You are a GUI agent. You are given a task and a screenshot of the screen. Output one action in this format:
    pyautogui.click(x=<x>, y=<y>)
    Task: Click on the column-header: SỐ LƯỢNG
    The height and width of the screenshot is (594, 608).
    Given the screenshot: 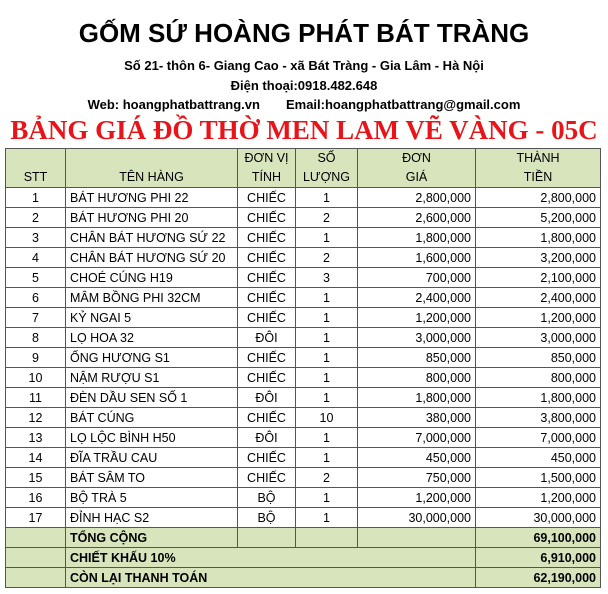 What is the action you would take?
    pyautogui.click(x=326, y=168)
    